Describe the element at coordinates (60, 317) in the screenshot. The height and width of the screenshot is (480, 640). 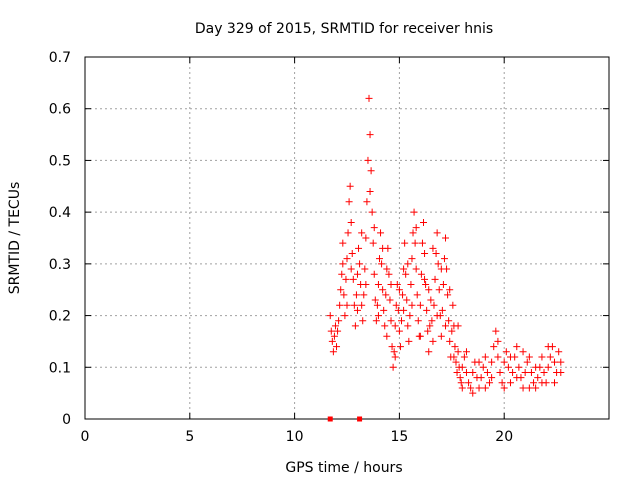
I see `y-tick-label: 0.2` at that location.